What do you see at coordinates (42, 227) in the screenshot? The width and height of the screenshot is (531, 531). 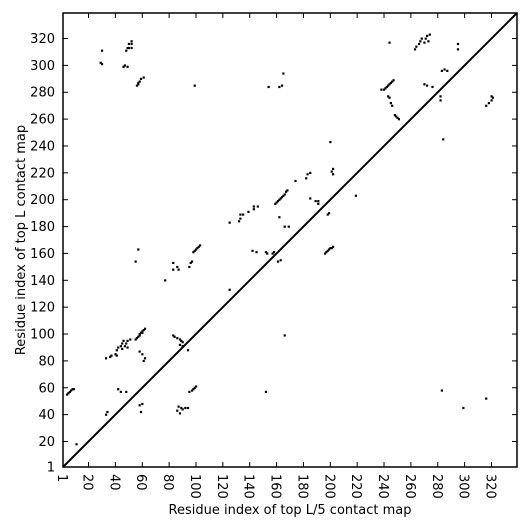 I see `y-tick-label: 180` at bounding box center [42, 227].